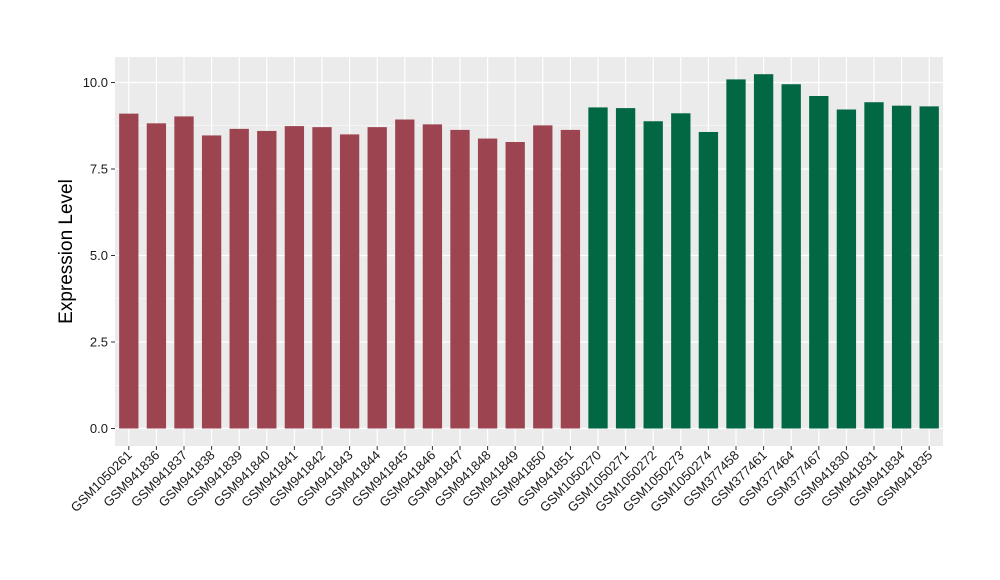 This screenshot has height=580, width=1000. I want to click on bar-gsm941839, so click(239, 278).